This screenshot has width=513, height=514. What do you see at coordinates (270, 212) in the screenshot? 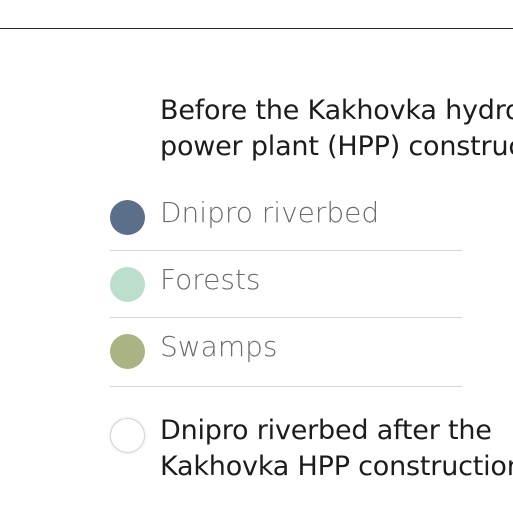
I see `legend-item-label: Dnipro riverbed` at bounding box center [270, 212].